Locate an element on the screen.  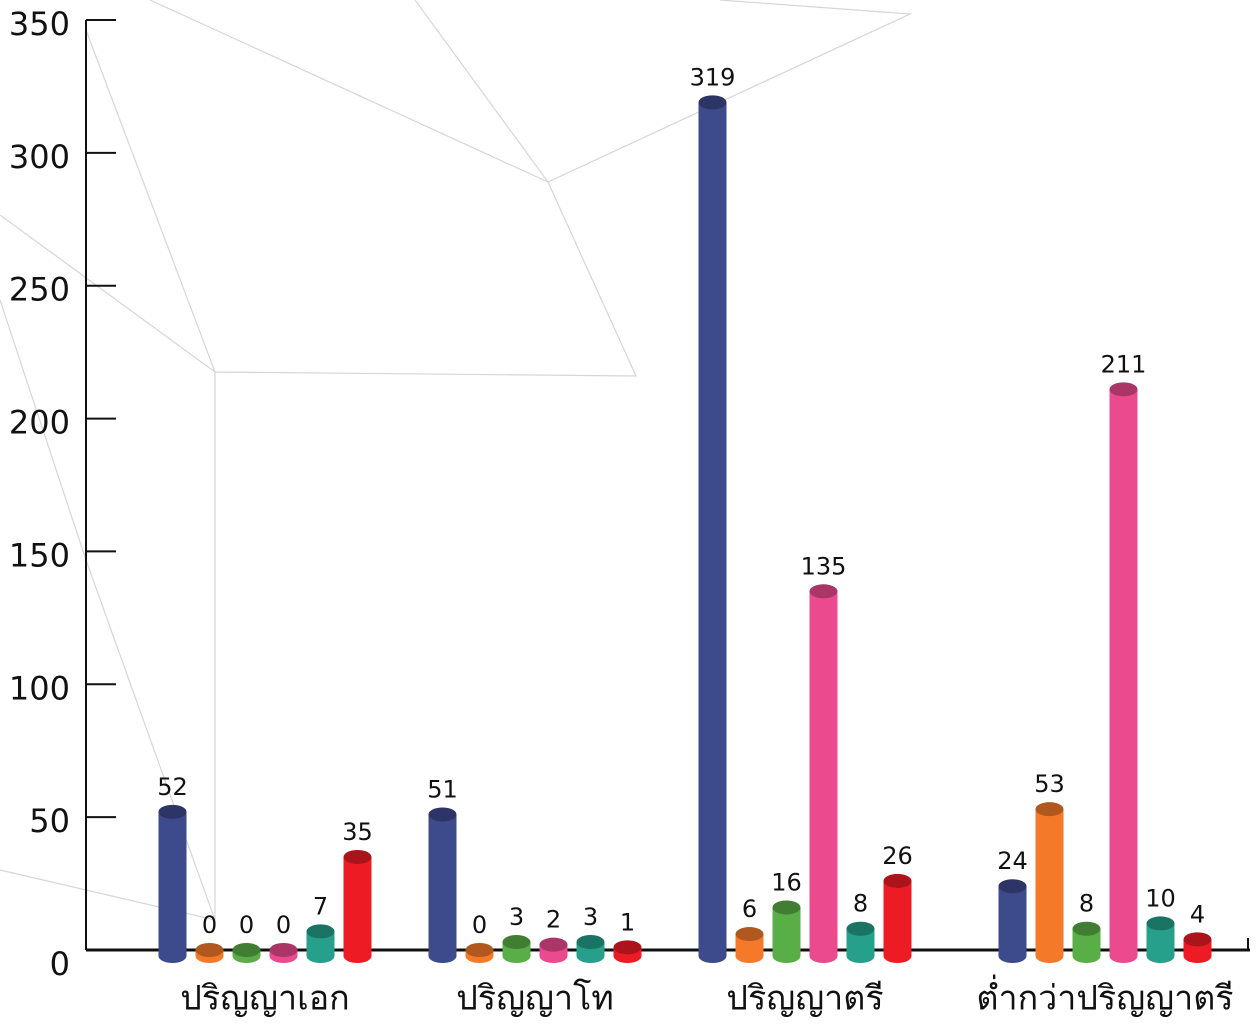
data-label: 7 is located at coordinates (320, 906).